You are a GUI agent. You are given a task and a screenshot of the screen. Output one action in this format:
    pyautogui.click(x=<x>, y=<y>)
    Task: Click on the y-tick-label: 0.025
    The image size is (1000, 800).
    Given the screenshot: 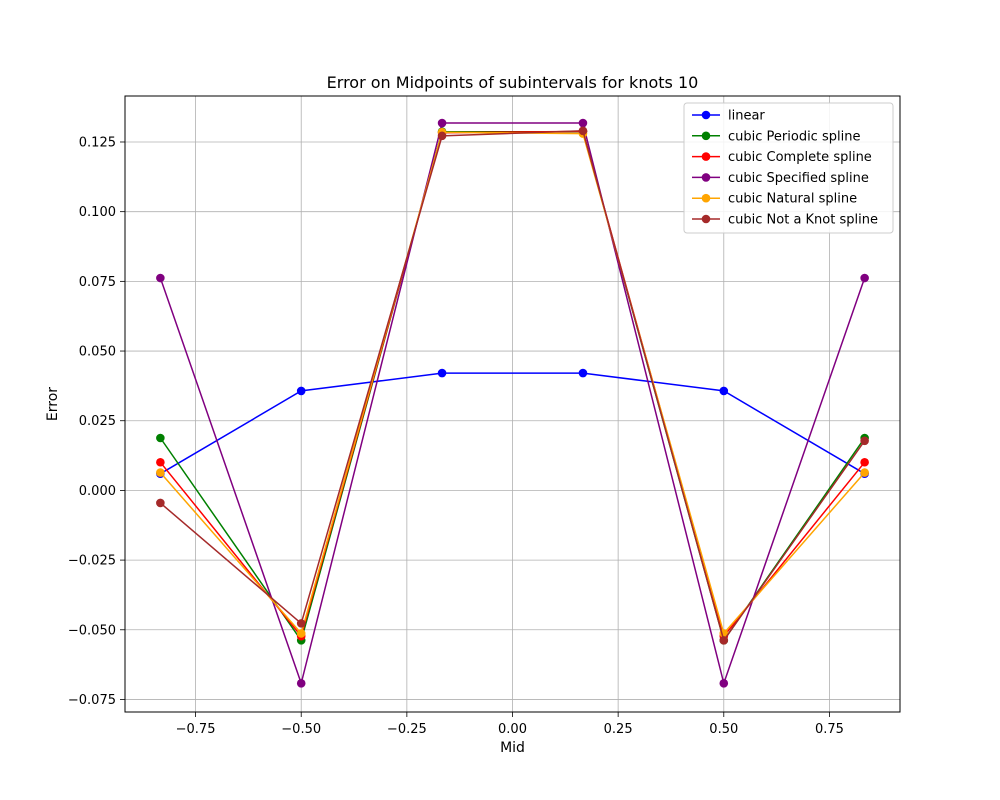 What is the action you would take?
    pyautogui.click(x=97, y=421)
    